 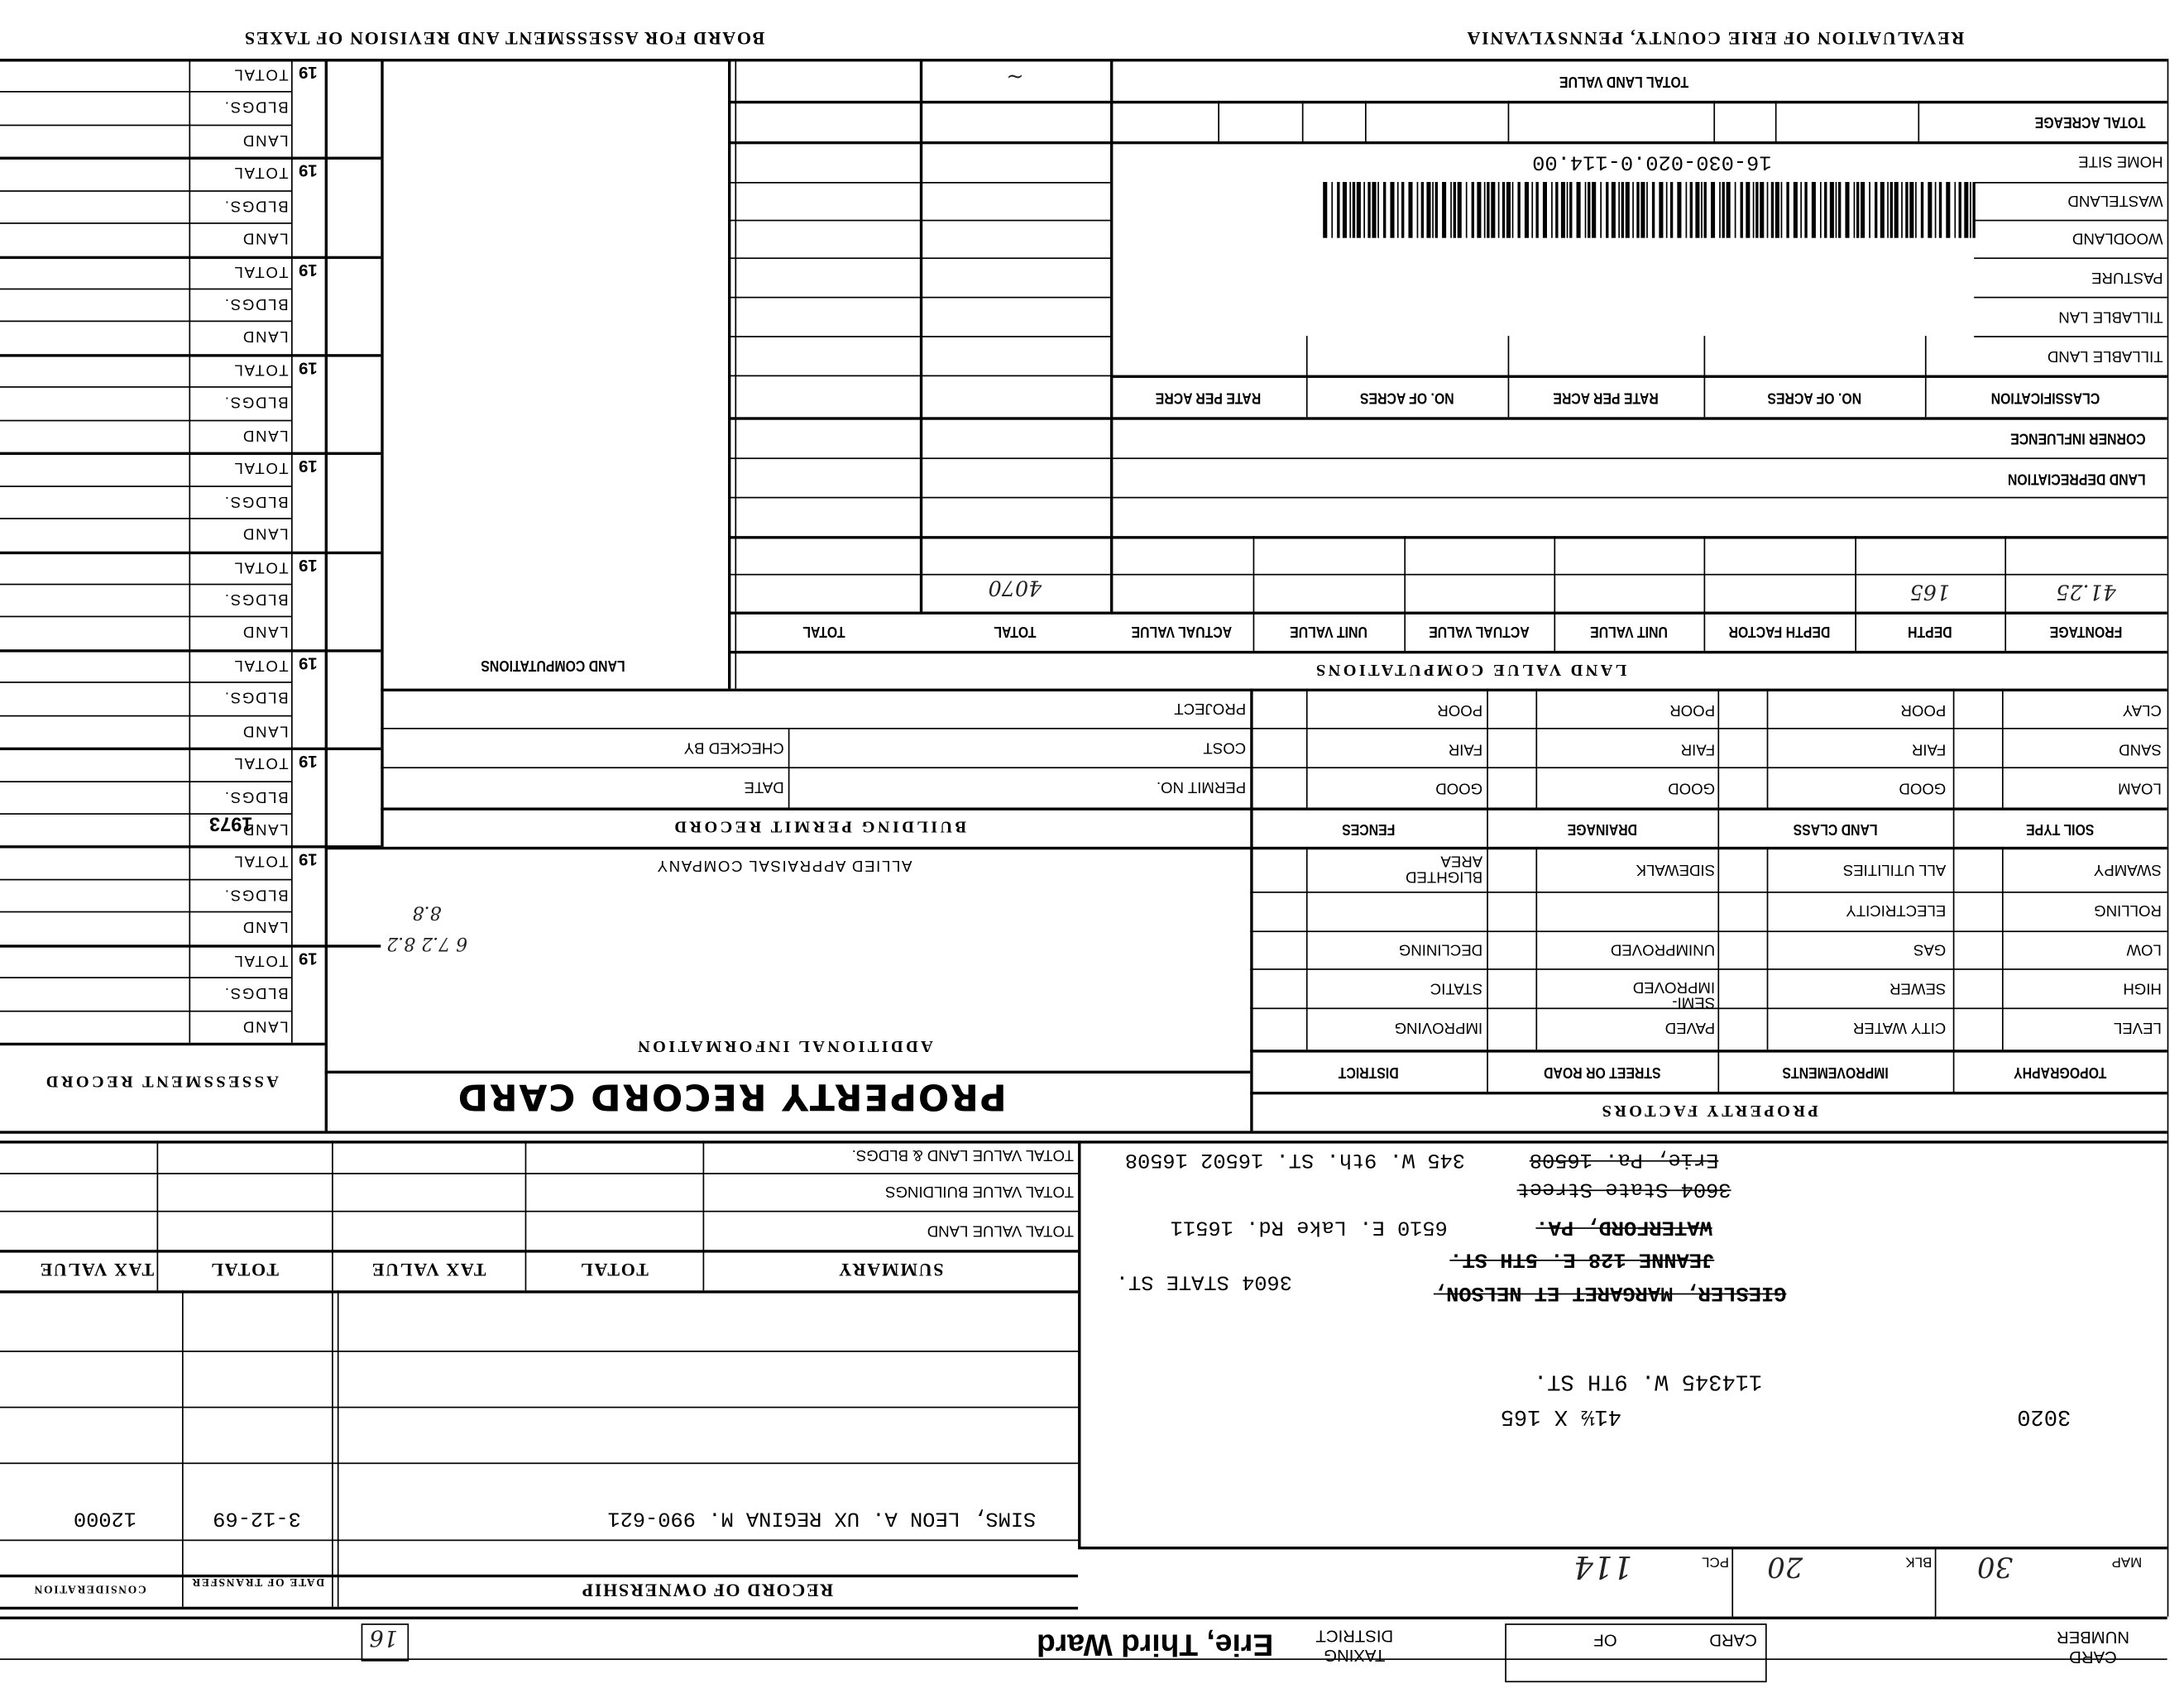 I want to click on county-title: REVALUATION OF ERIE COUNTY, PENNSYLVANIA, so click(x=1715, y=38).